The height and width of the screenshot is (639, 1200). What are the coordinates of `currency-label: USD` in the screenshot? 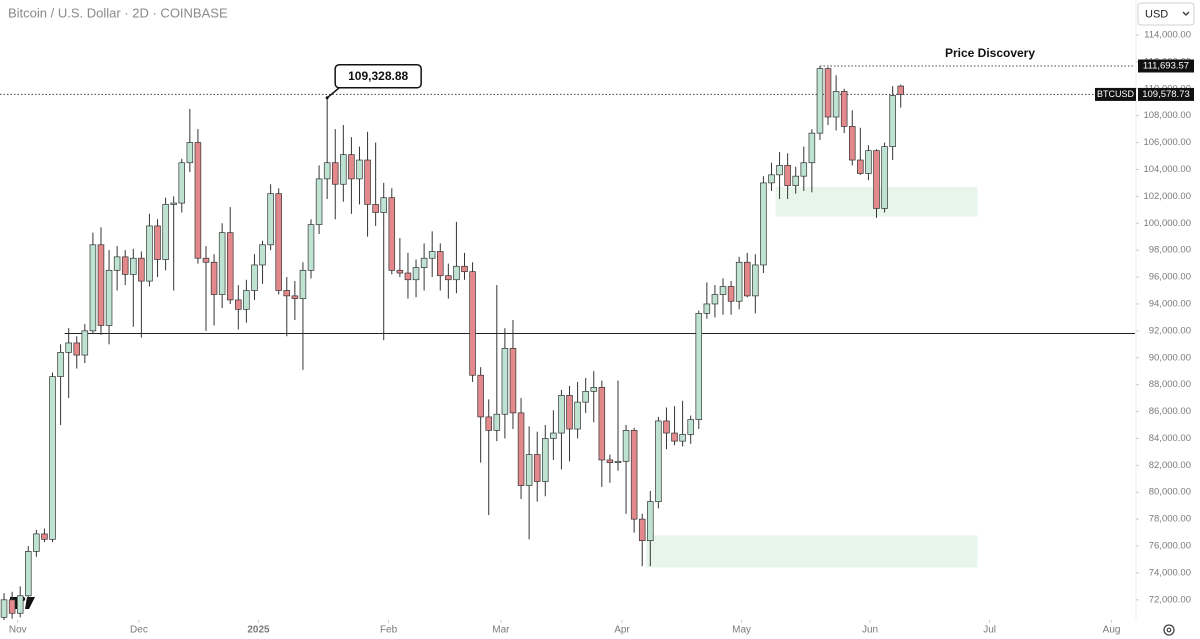 It's located at (1156, 14).